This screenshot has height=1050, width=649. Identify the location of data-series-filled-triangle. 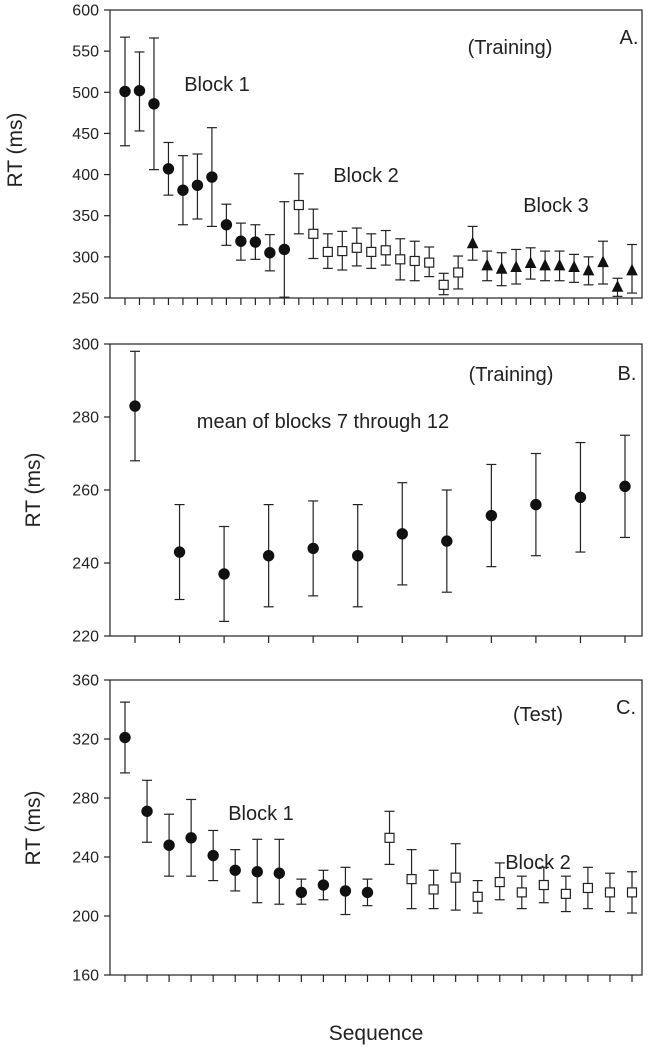
(552, 261).